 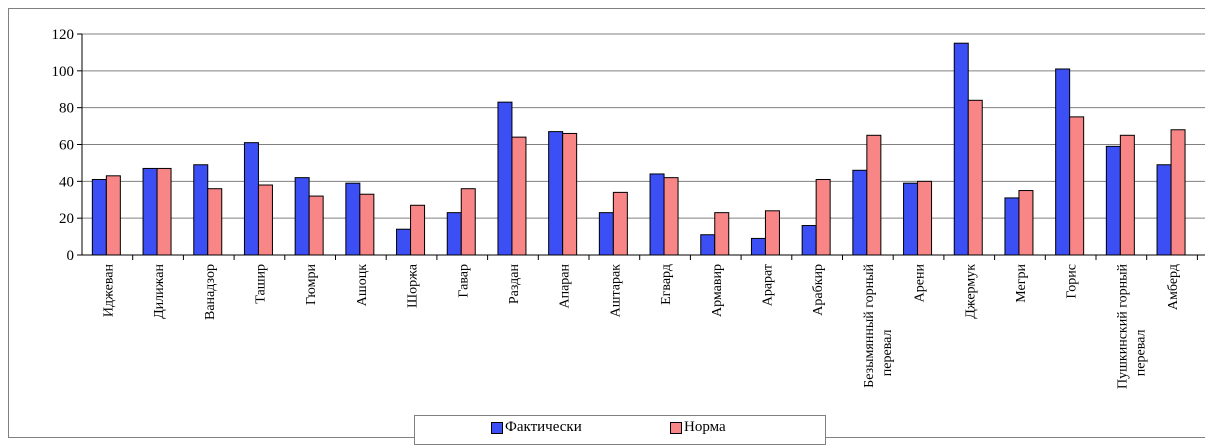 What do you see at coordinates (108, 291) in the screenshot?
I see `x-tick-label-0: Иджеван` at bounding box center [108, 291].